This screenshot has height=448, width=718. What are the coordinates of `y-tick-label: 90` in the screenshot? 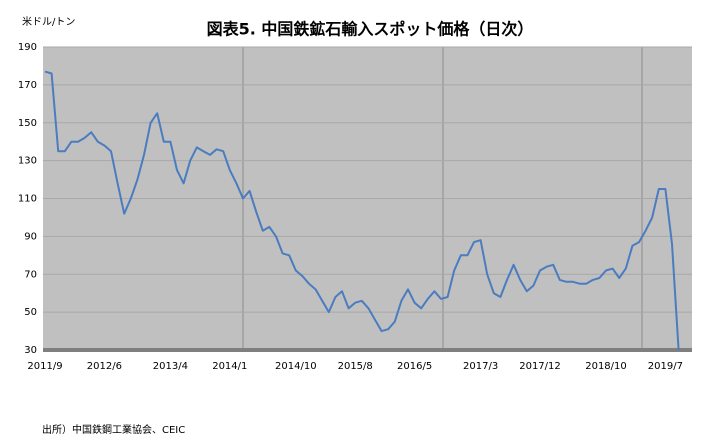 It's located at (30, 236).